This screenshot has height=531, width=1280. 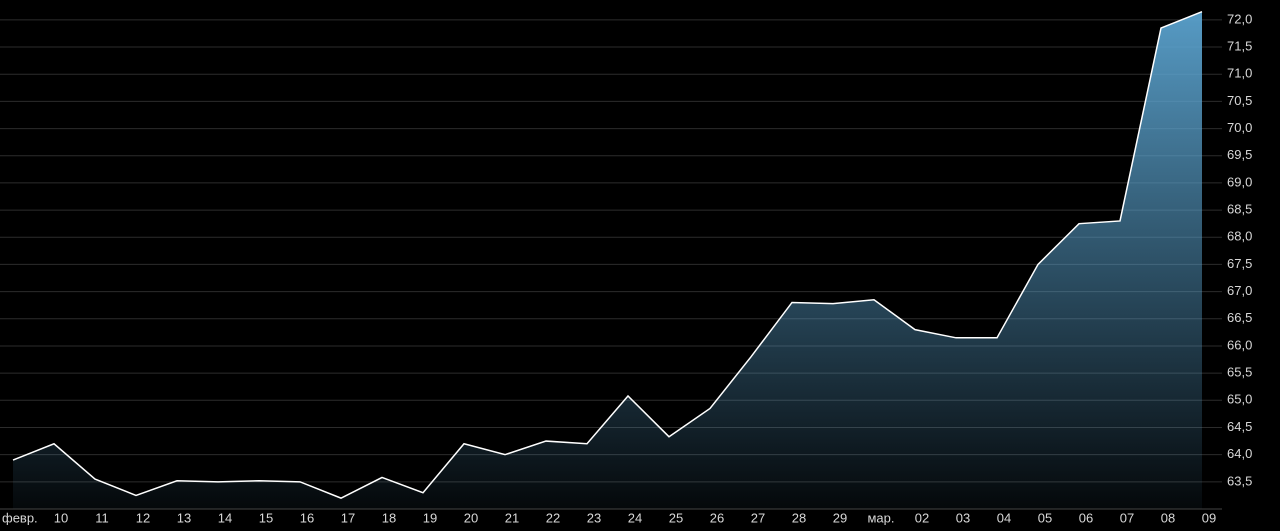 What do you see at coordinates (1239, 290) in the screenshot?
I see `y-tick-label: 67,0` at bounding box center [1239, 290].